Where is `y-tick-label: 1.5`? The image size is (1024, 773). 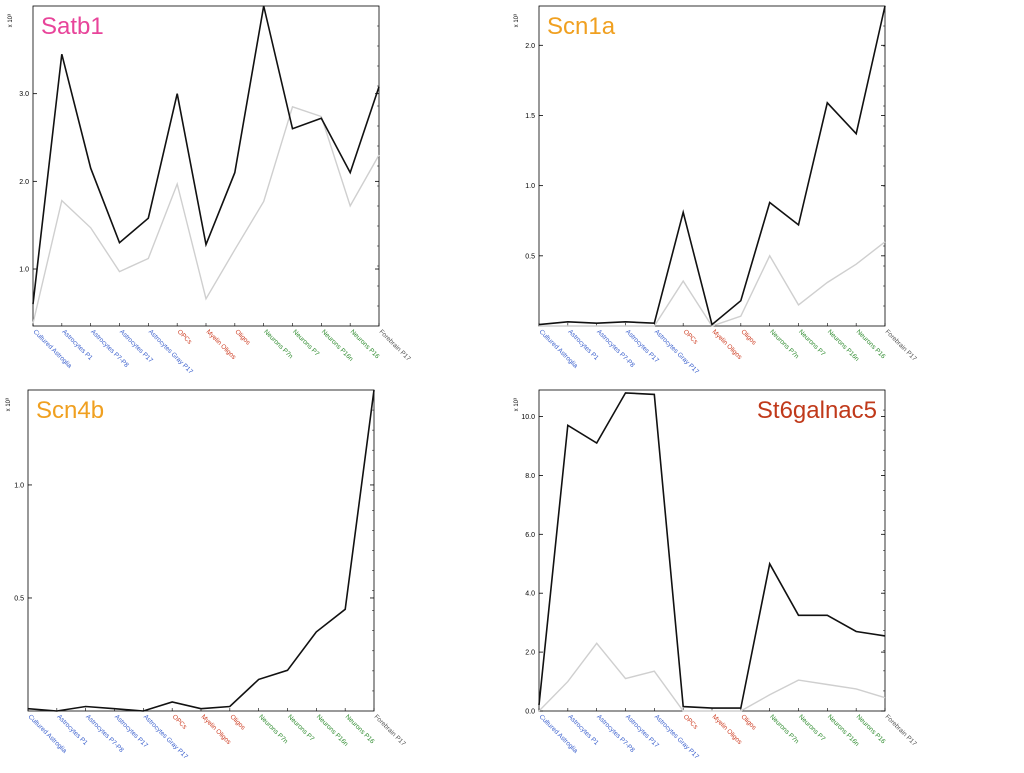 y-tick-label: 1.5 is located at coordinates (530, 116).